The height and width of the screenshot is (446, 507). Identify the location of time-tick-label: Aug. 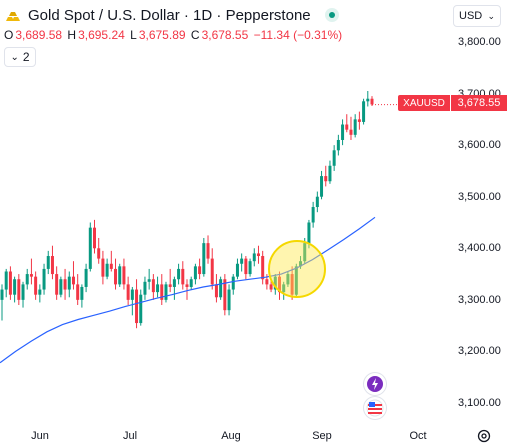
(231, 436).